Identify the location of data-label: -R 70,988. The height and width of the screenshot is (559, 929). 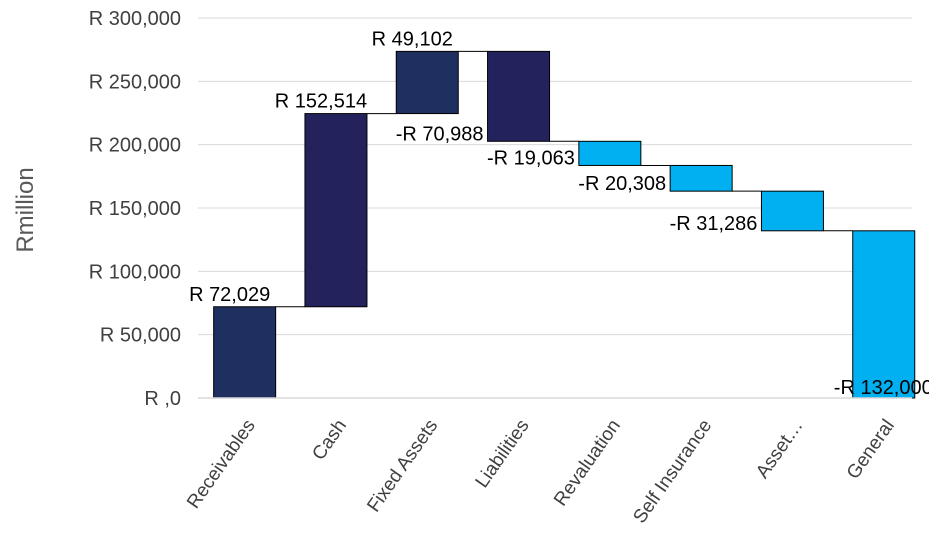
(440, 134).